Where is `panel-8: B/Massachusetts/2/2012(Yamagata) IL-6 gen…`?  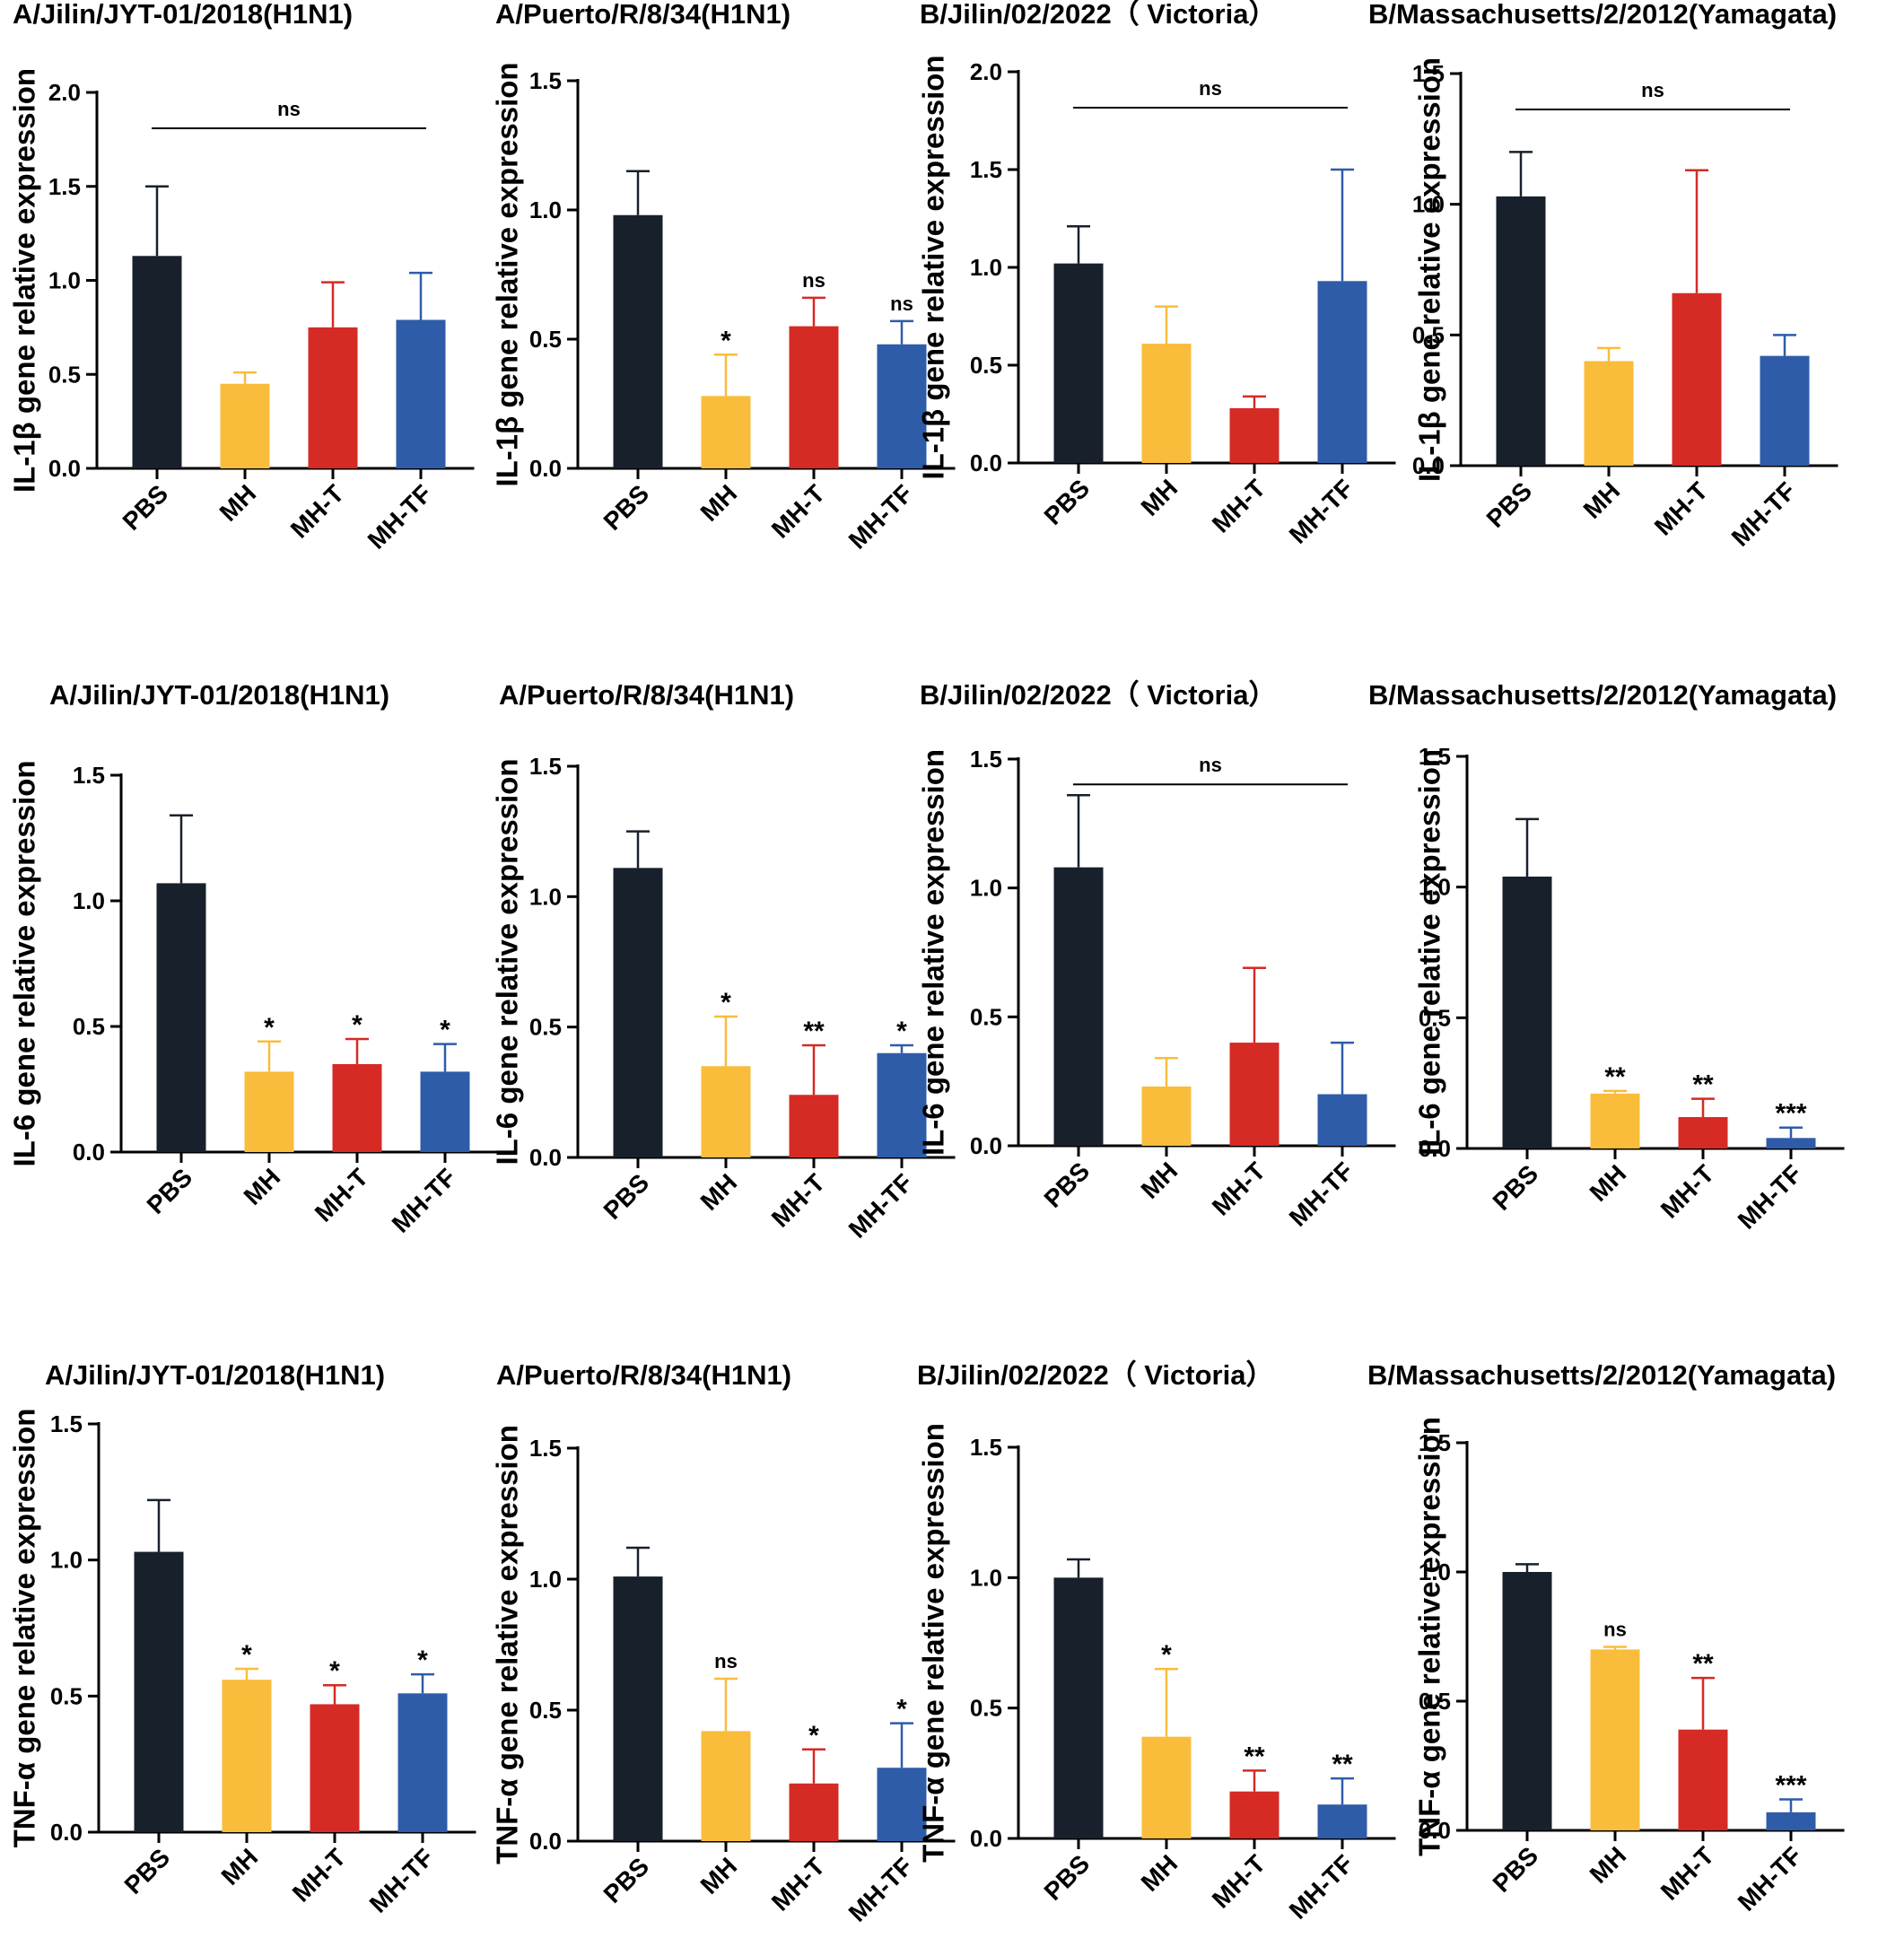 panel-8: B/Massachusetts/2/2012(Yamagata) IL-6 gen… is located at coordinates (1606, 957).